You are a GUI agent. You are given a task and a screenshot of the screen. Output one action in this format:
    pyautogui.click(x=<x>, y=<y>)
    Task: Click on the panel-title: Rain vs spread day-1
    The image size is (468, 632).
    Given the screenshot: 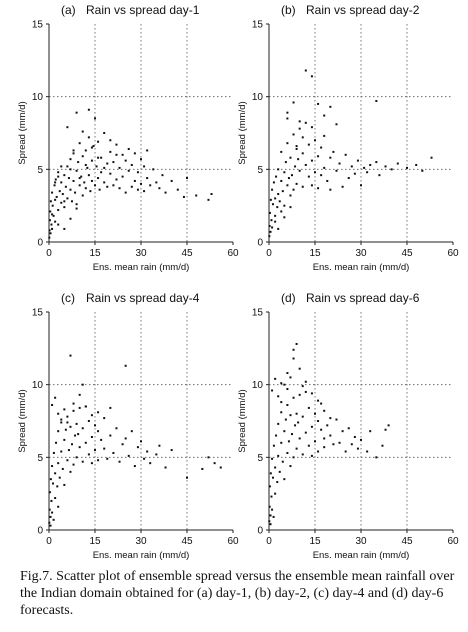 What is the action you would take?
    pyautogui.click(x=143, y=10)
    